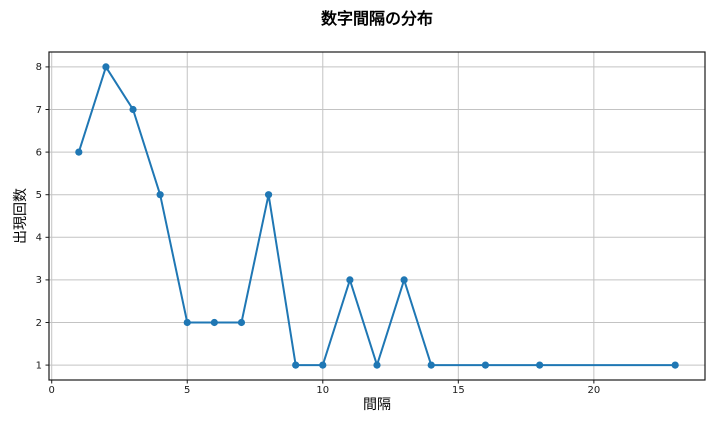  What do you see at coordinates (39, 323) in the screenshot?
I see `y-tick-label: 2` at bounding box center [39, 323].